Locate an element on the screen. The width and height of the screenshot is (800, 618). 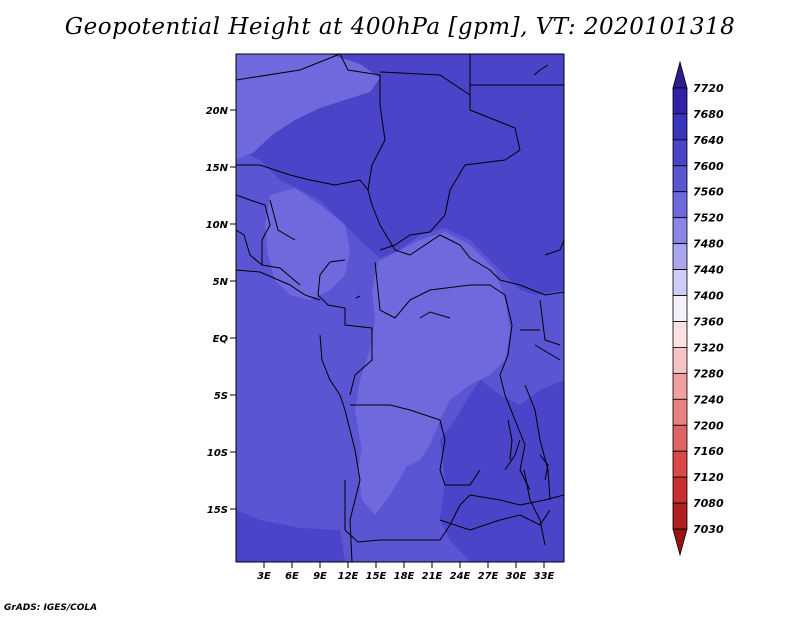
zone-7520-west is located at coordinates (307, 244).